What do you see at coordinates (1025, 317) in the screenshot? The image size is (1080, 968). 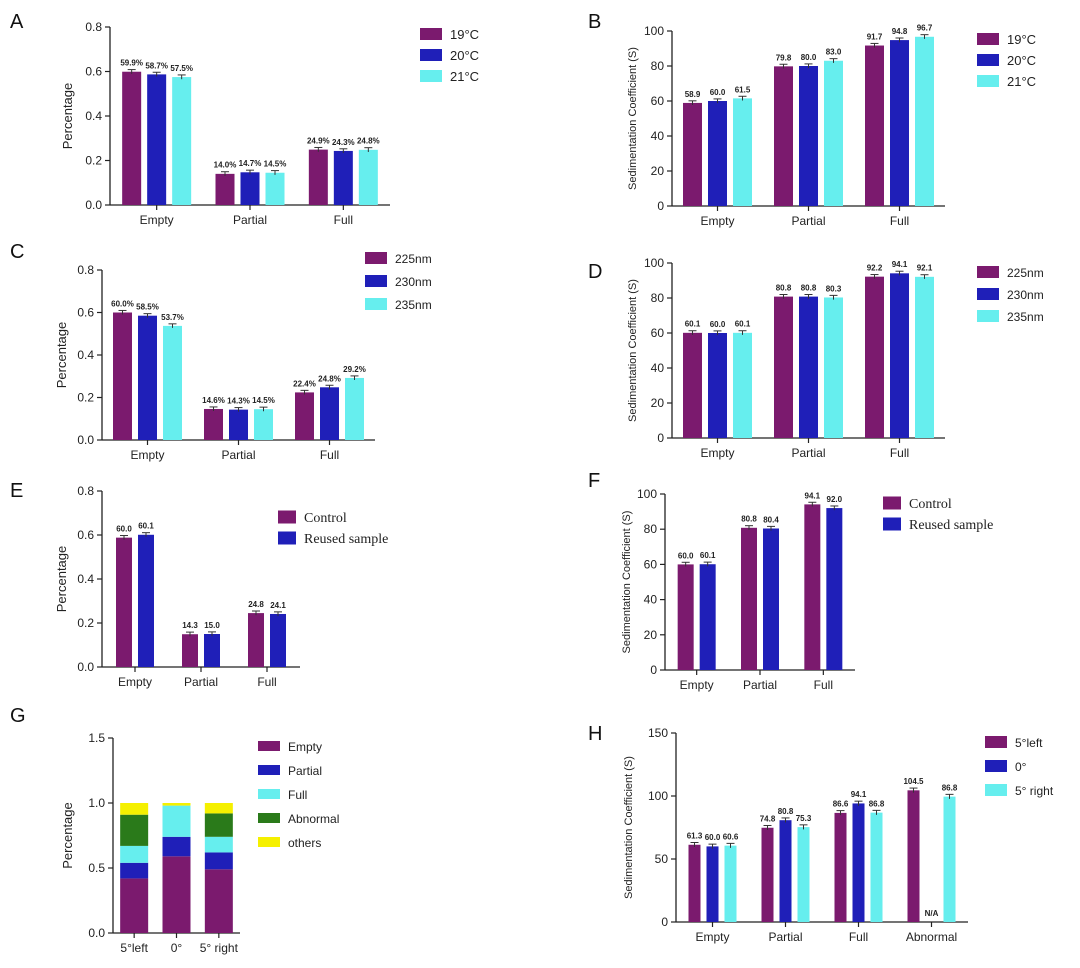 I see `legend-label: 235nm` at bounding box center [1025, 317].